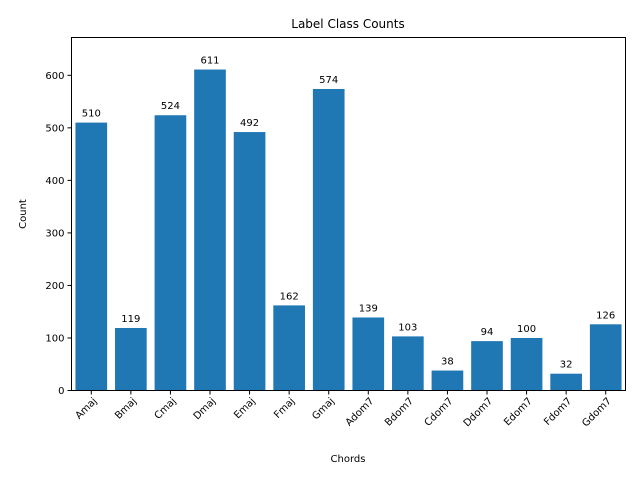  I want to click on x-tick-label-bdom7: Bdom7, so click(399, 412).